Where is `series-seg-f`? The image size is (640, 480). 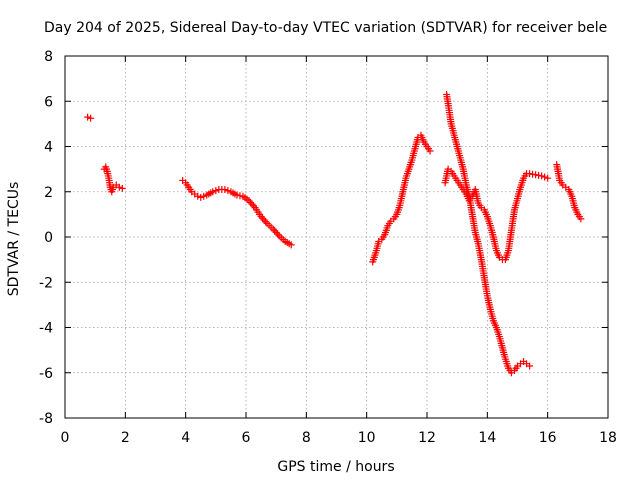
series-seg-f is located at coordinates (496, 214).